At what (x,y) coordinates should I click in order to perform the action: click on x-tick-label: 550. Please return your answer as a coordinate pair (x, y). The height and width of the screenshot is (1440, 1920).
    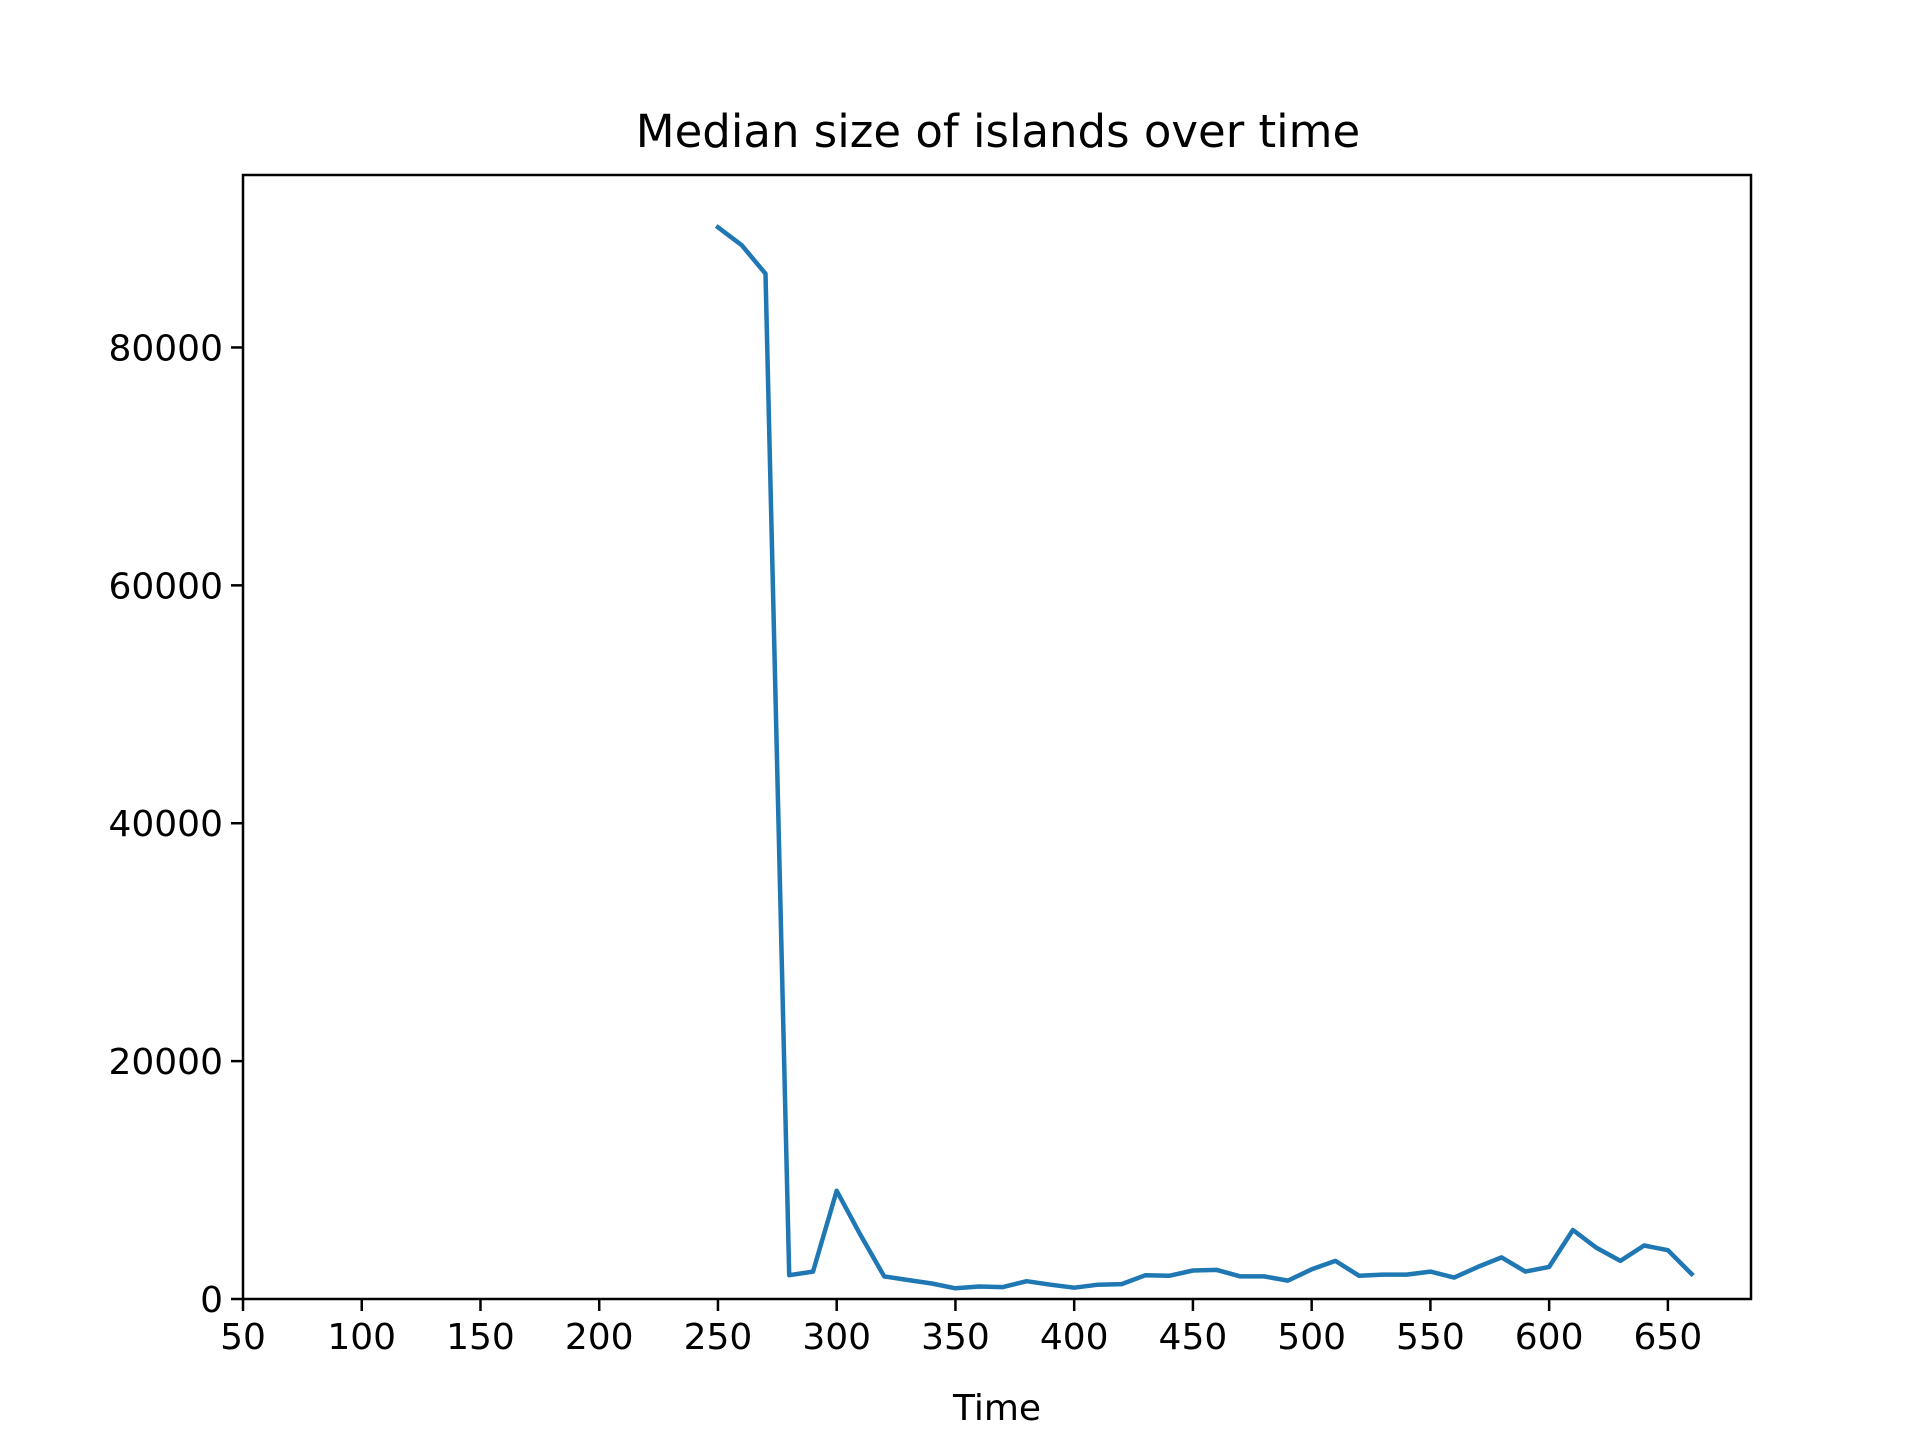
    Looking at the image, I should click on (1430, 1337).